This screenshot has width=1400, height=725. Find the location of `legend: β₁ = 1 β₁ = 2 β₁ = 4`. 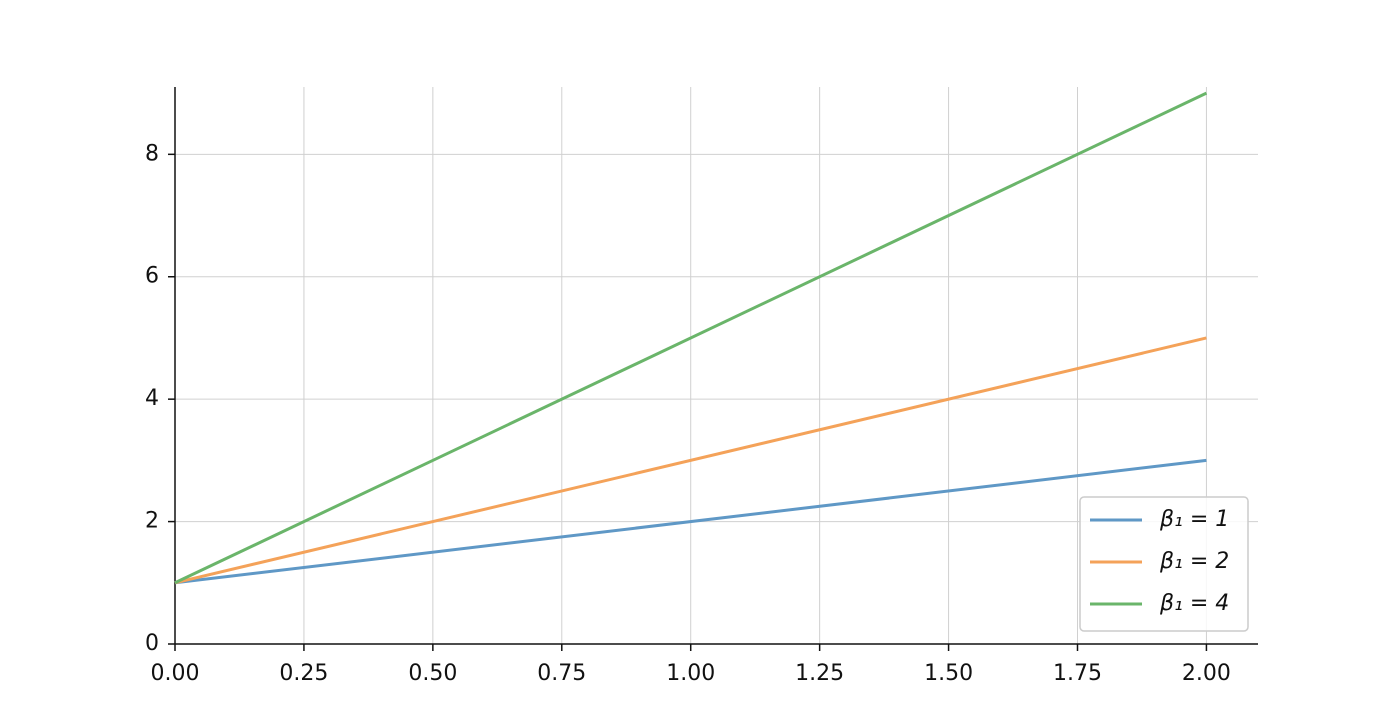

legend: β₁ = 1 β₁ = 2 β₁ = 4 is located at coordinates (1164, 564).